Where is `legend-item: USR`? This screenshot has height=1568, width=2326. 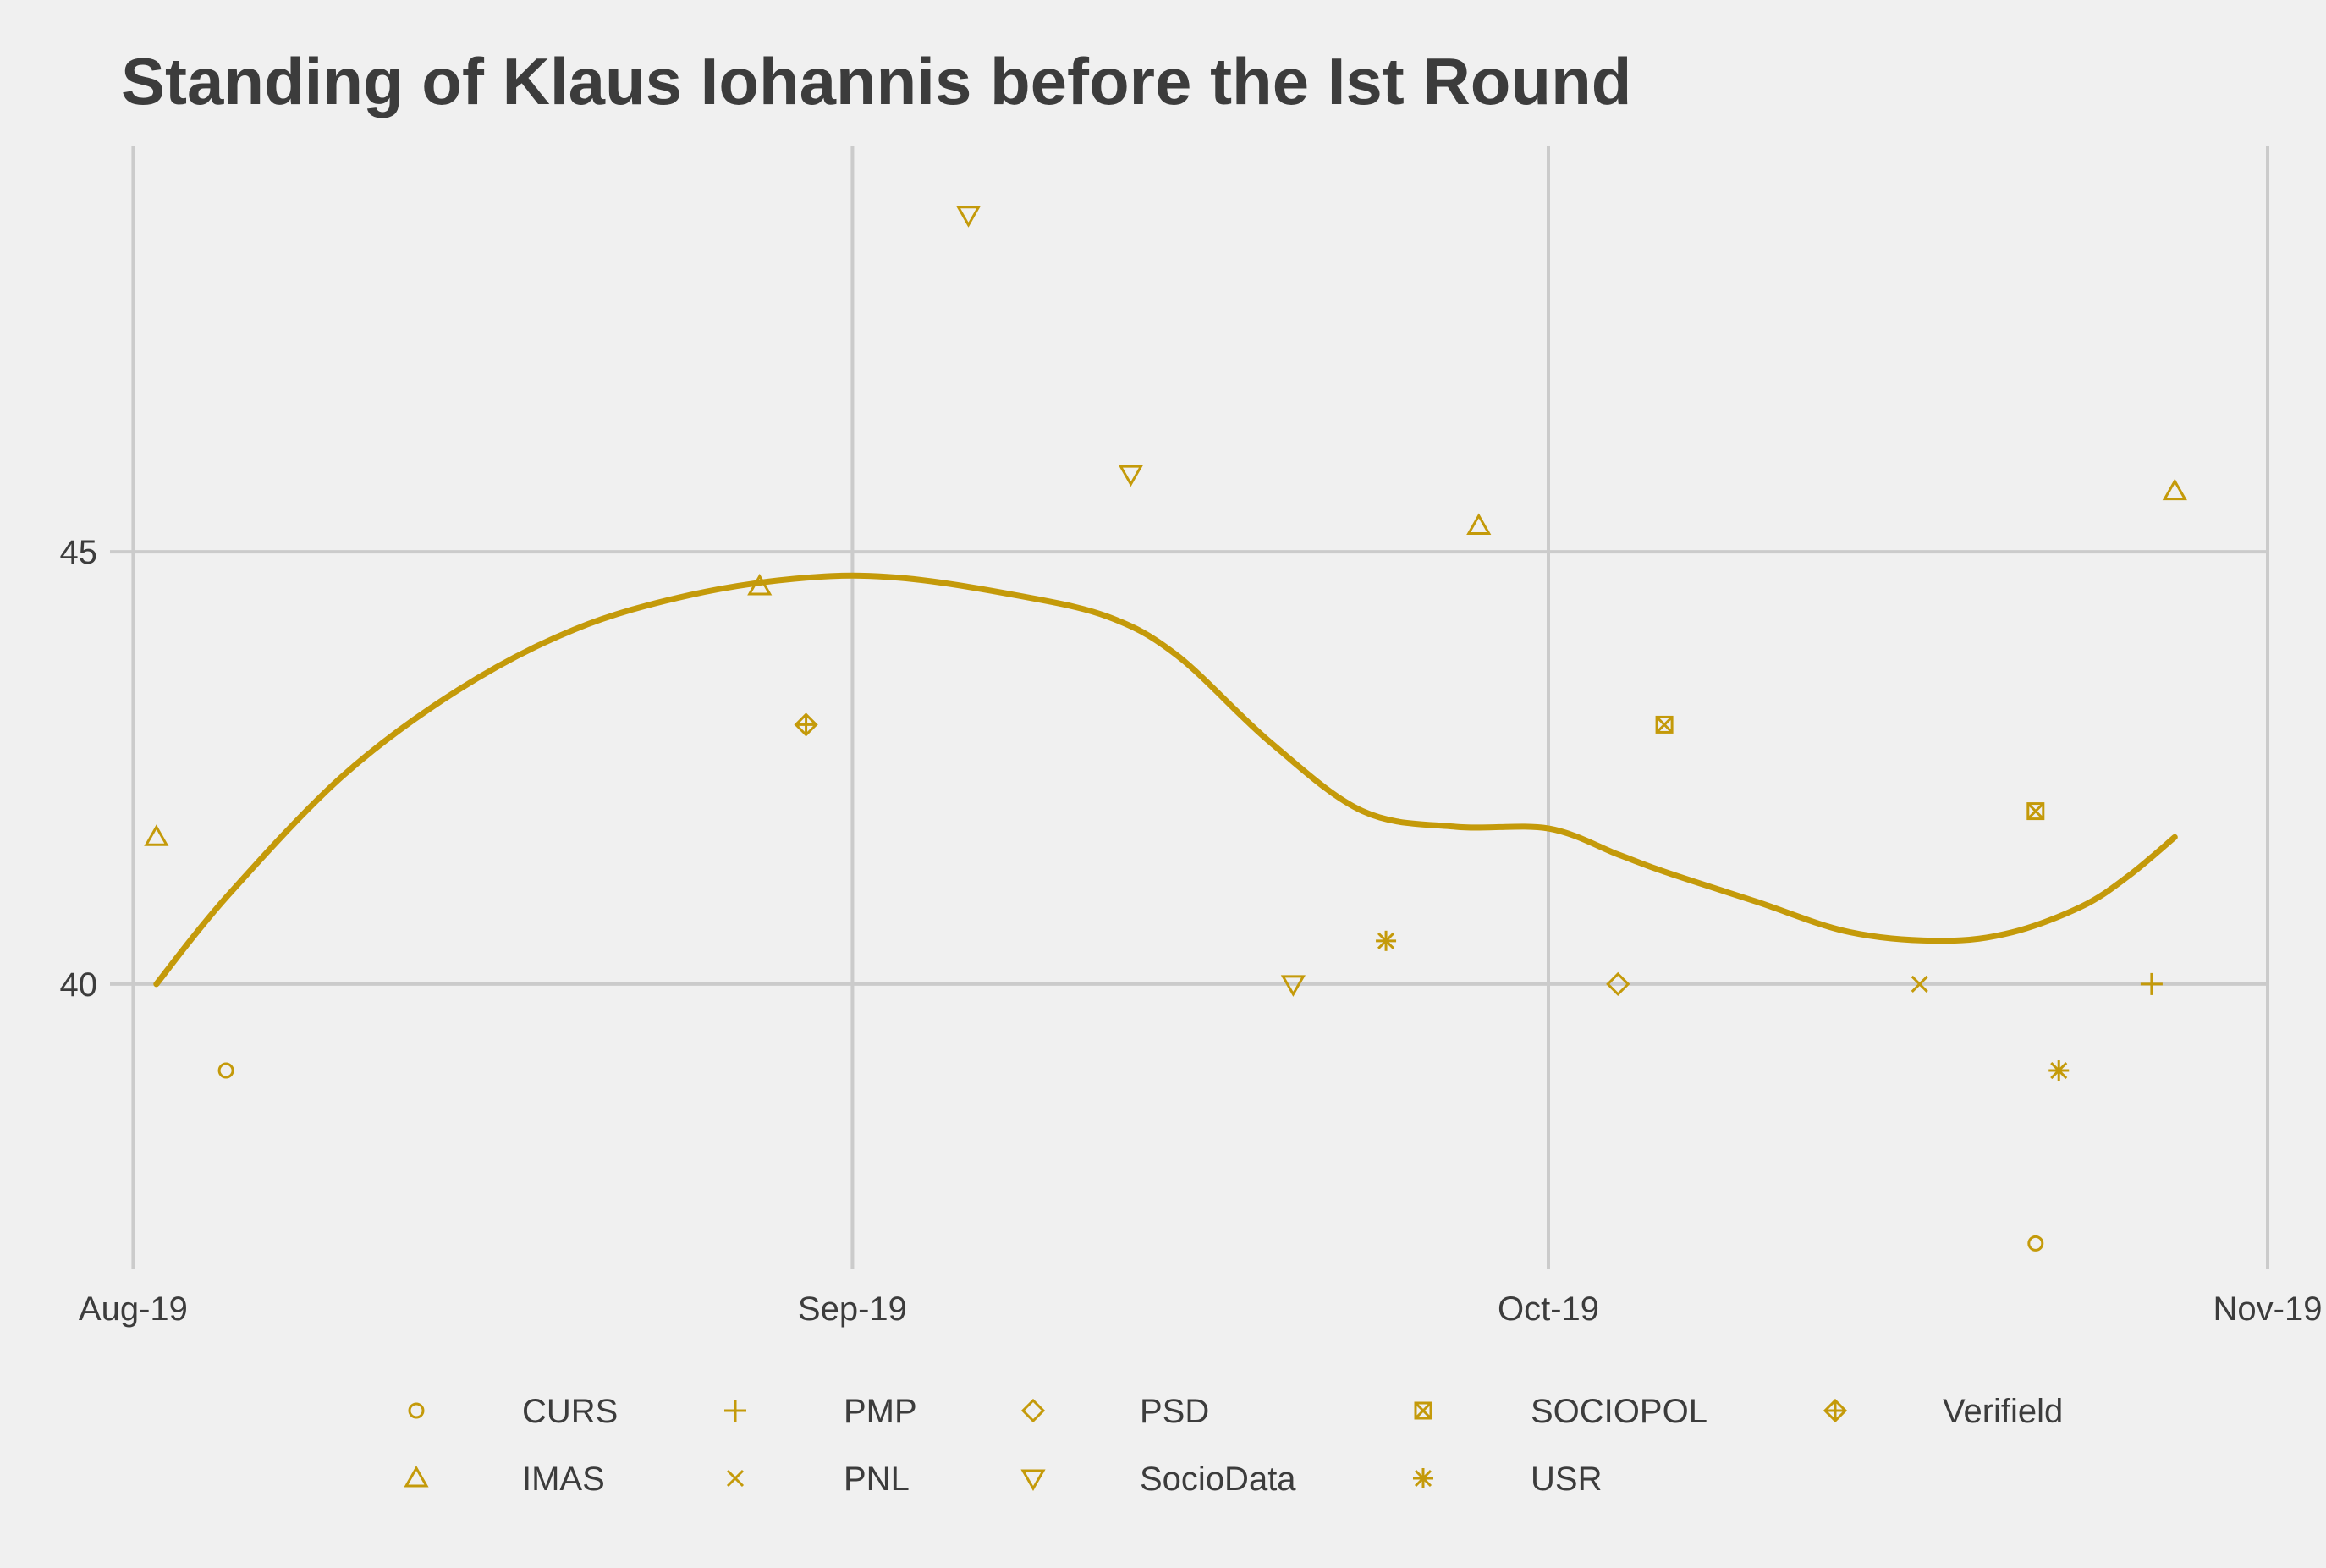 legend-item: USR is located at coordinates (1507, 1479).